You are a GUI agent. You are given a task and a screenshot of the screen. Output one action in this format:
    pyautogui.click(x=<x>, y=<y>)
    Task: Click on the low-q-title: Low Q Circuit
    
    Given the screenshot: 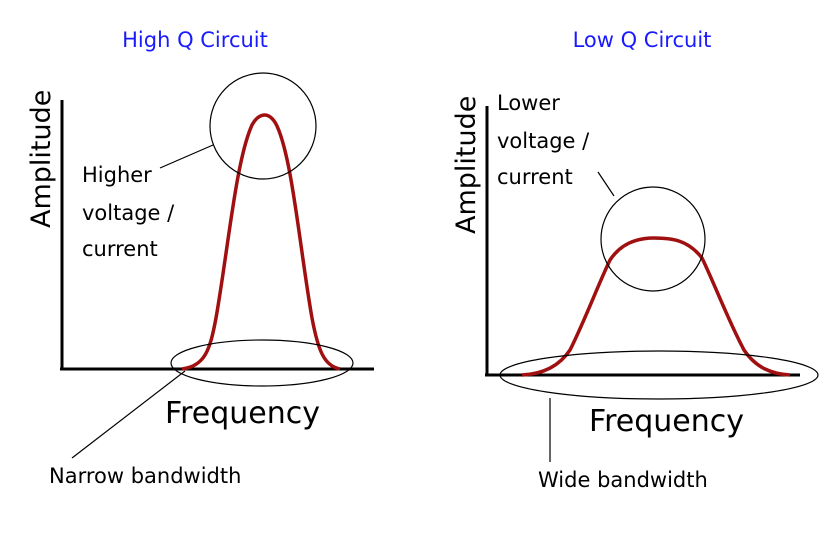 What is the action you would take?
    pyautogui.click(x=642, y=40)
    